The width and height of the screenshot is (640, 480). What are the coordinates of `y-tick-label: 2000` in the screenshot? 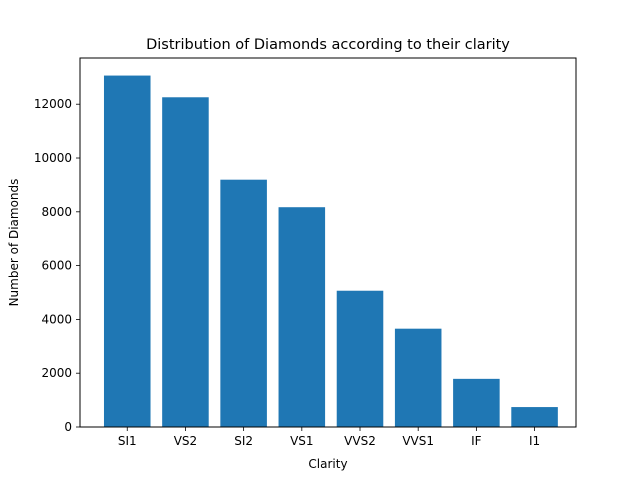 It's located at (56, 373).